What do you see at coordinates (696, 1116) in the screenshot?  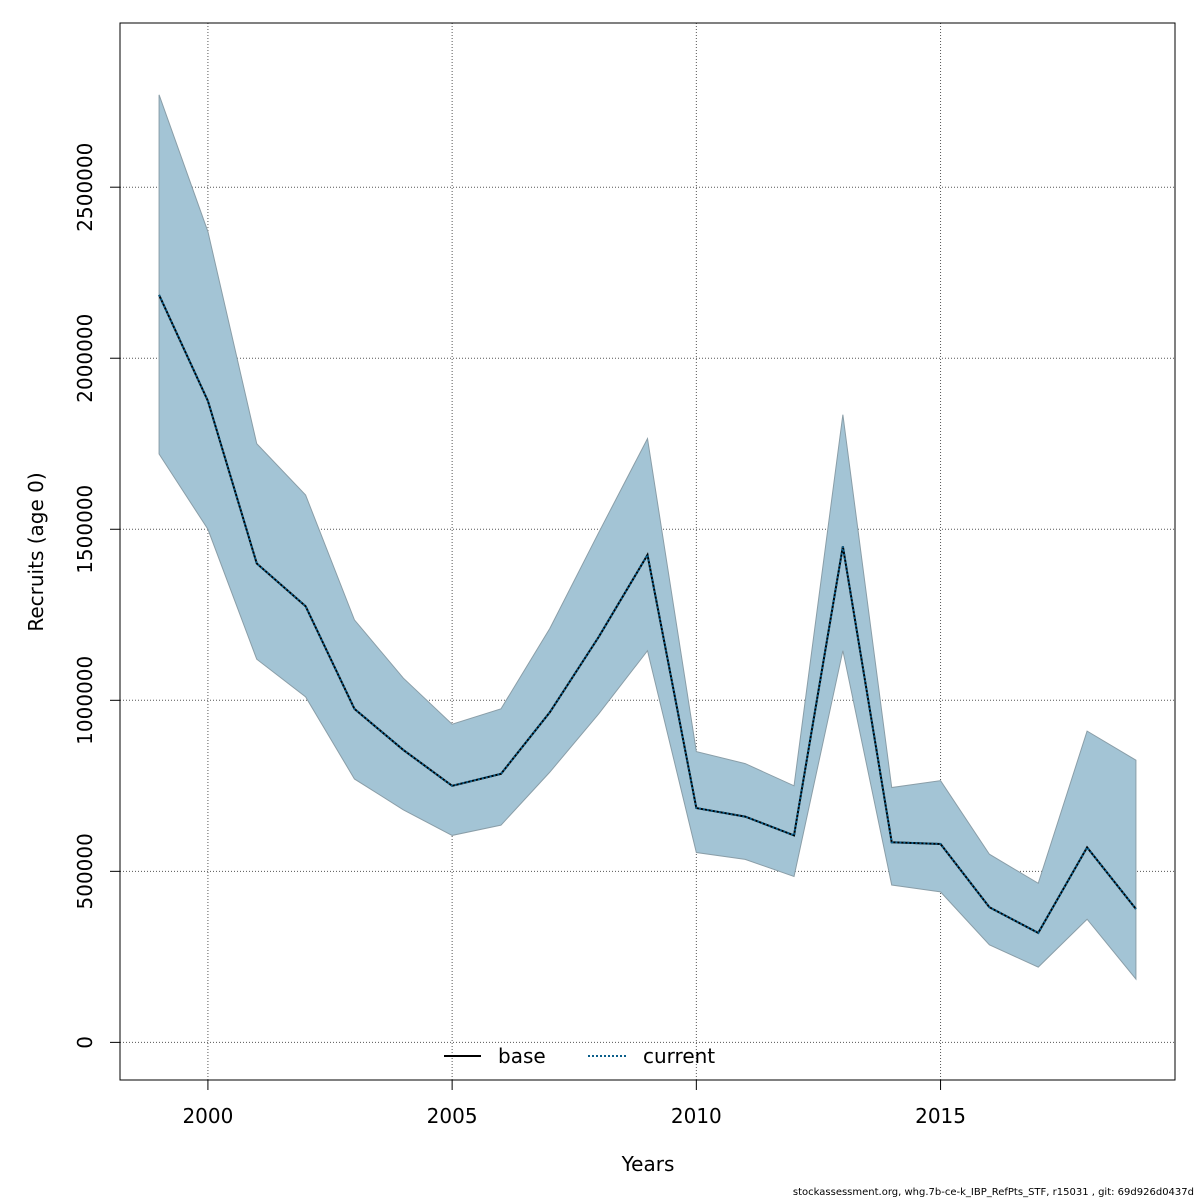 I see `x-tick-label: 2010` at bounding box center [696, 1116].